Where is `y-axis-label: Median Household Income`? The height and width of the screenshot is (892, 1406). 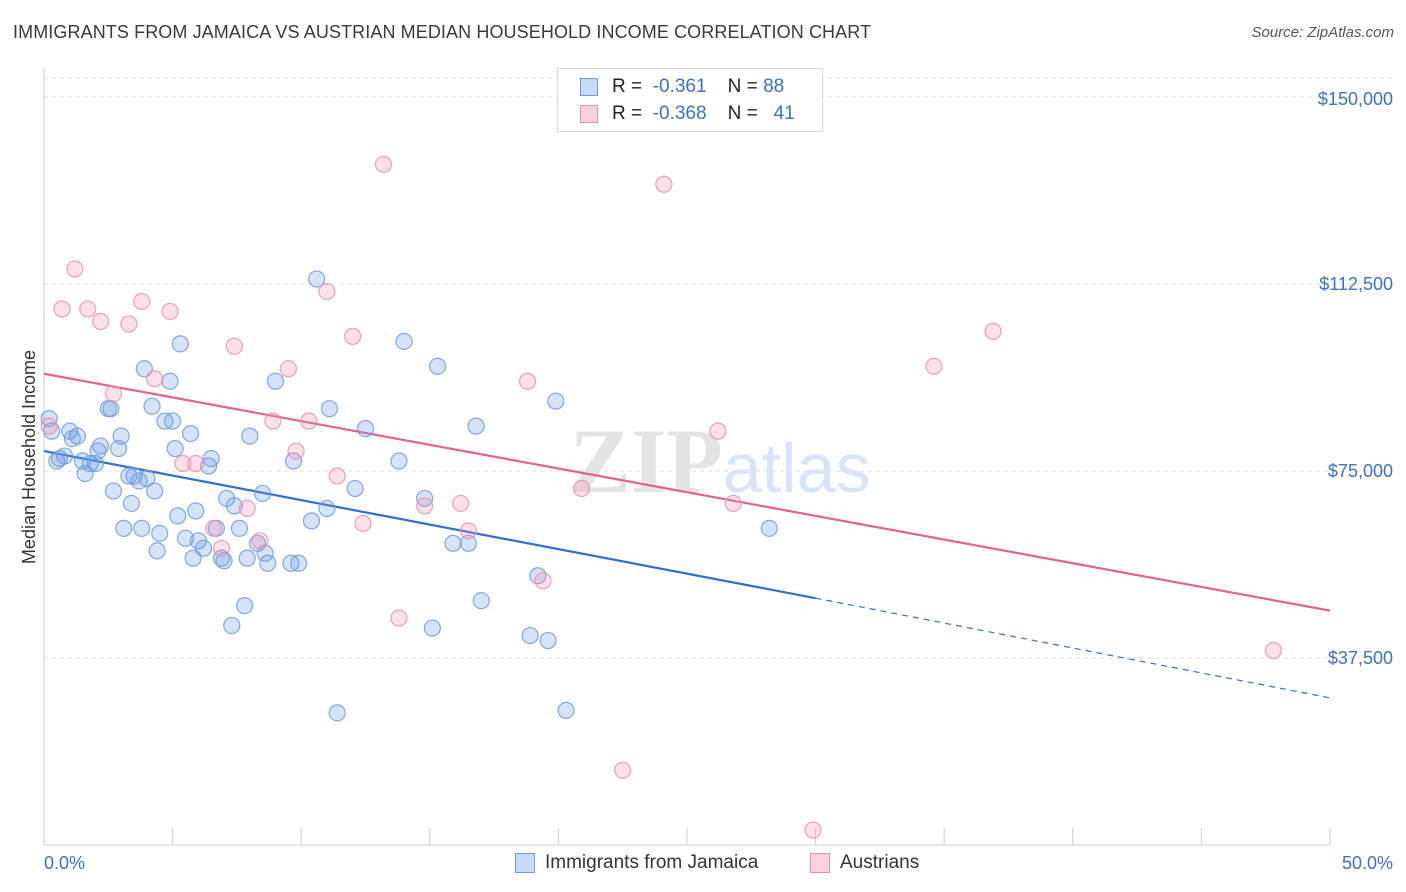 y-axis-label: Median Household Income is located at coordinates (29, 457).